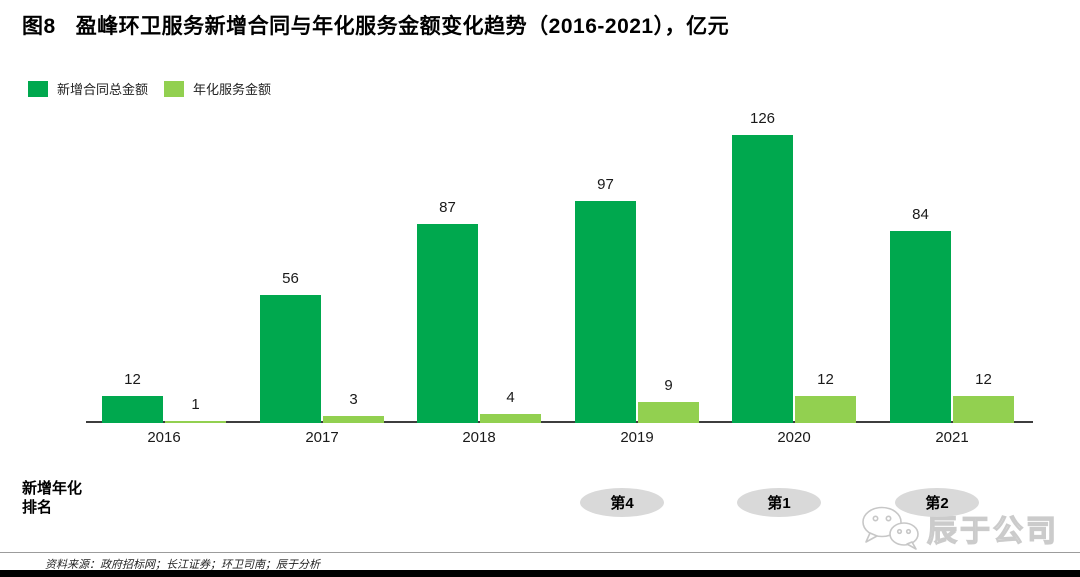  I want to click on bar-primary-2016, so click(132, 409).